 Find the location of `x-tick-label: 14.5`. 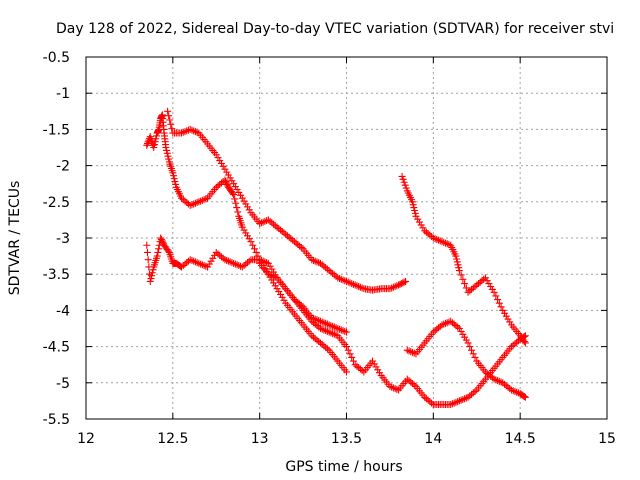

x-tick-label: 14.5 is located at coordinates (520, 439).